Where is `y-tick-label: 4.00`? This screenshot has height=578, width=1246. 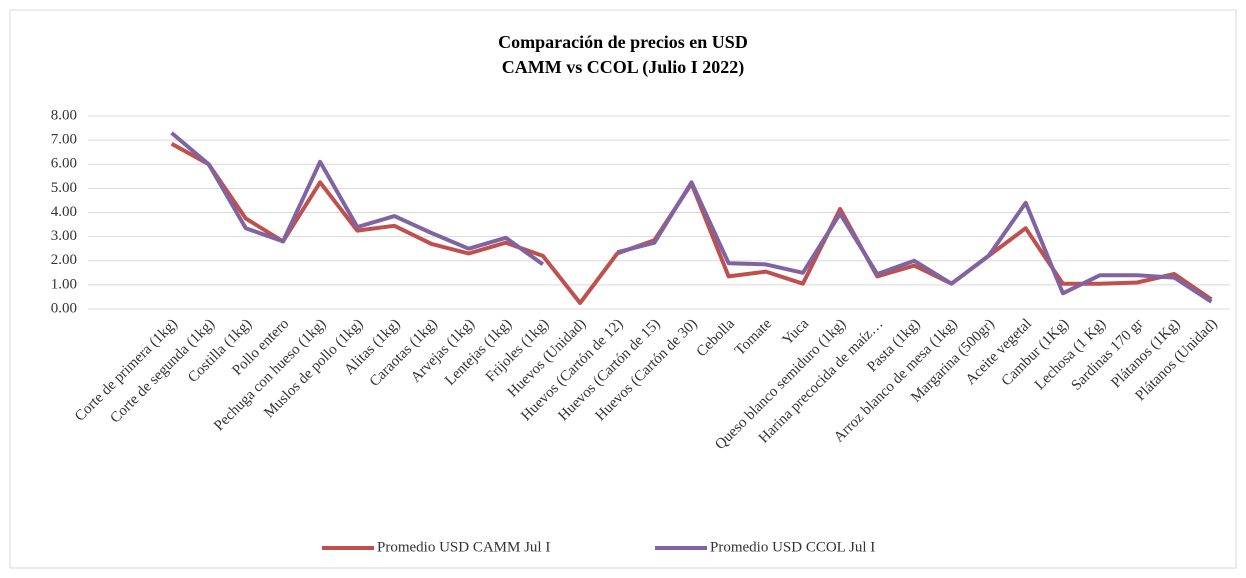
y-tick-label: 4.00 is located at coordinates (64, 212).